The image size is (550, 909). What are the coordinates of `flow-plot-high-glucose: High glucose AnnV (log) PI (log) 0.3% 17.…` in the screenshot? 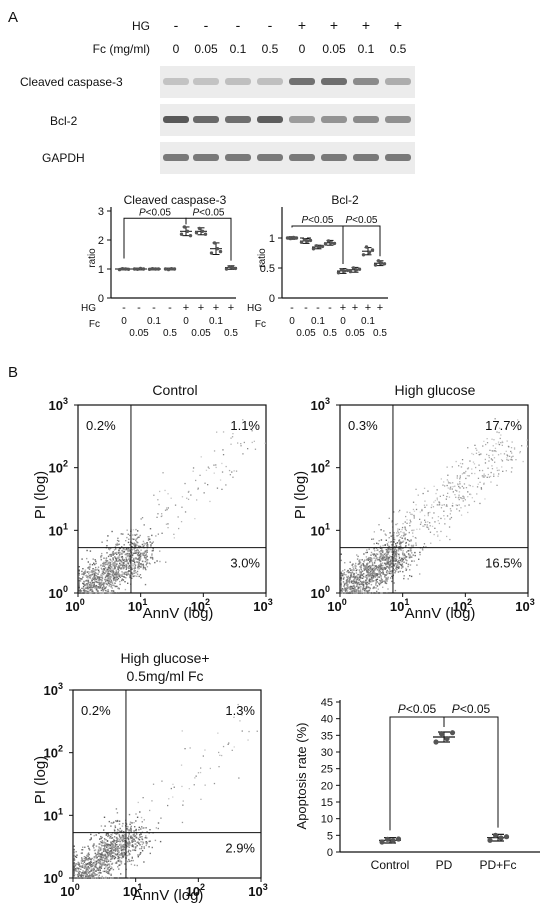 It's located at (413, 502).